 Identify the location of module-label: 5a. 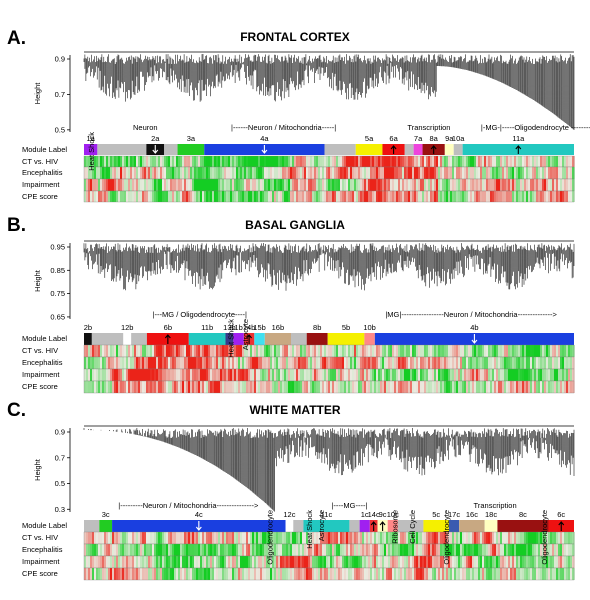
(369, 138).